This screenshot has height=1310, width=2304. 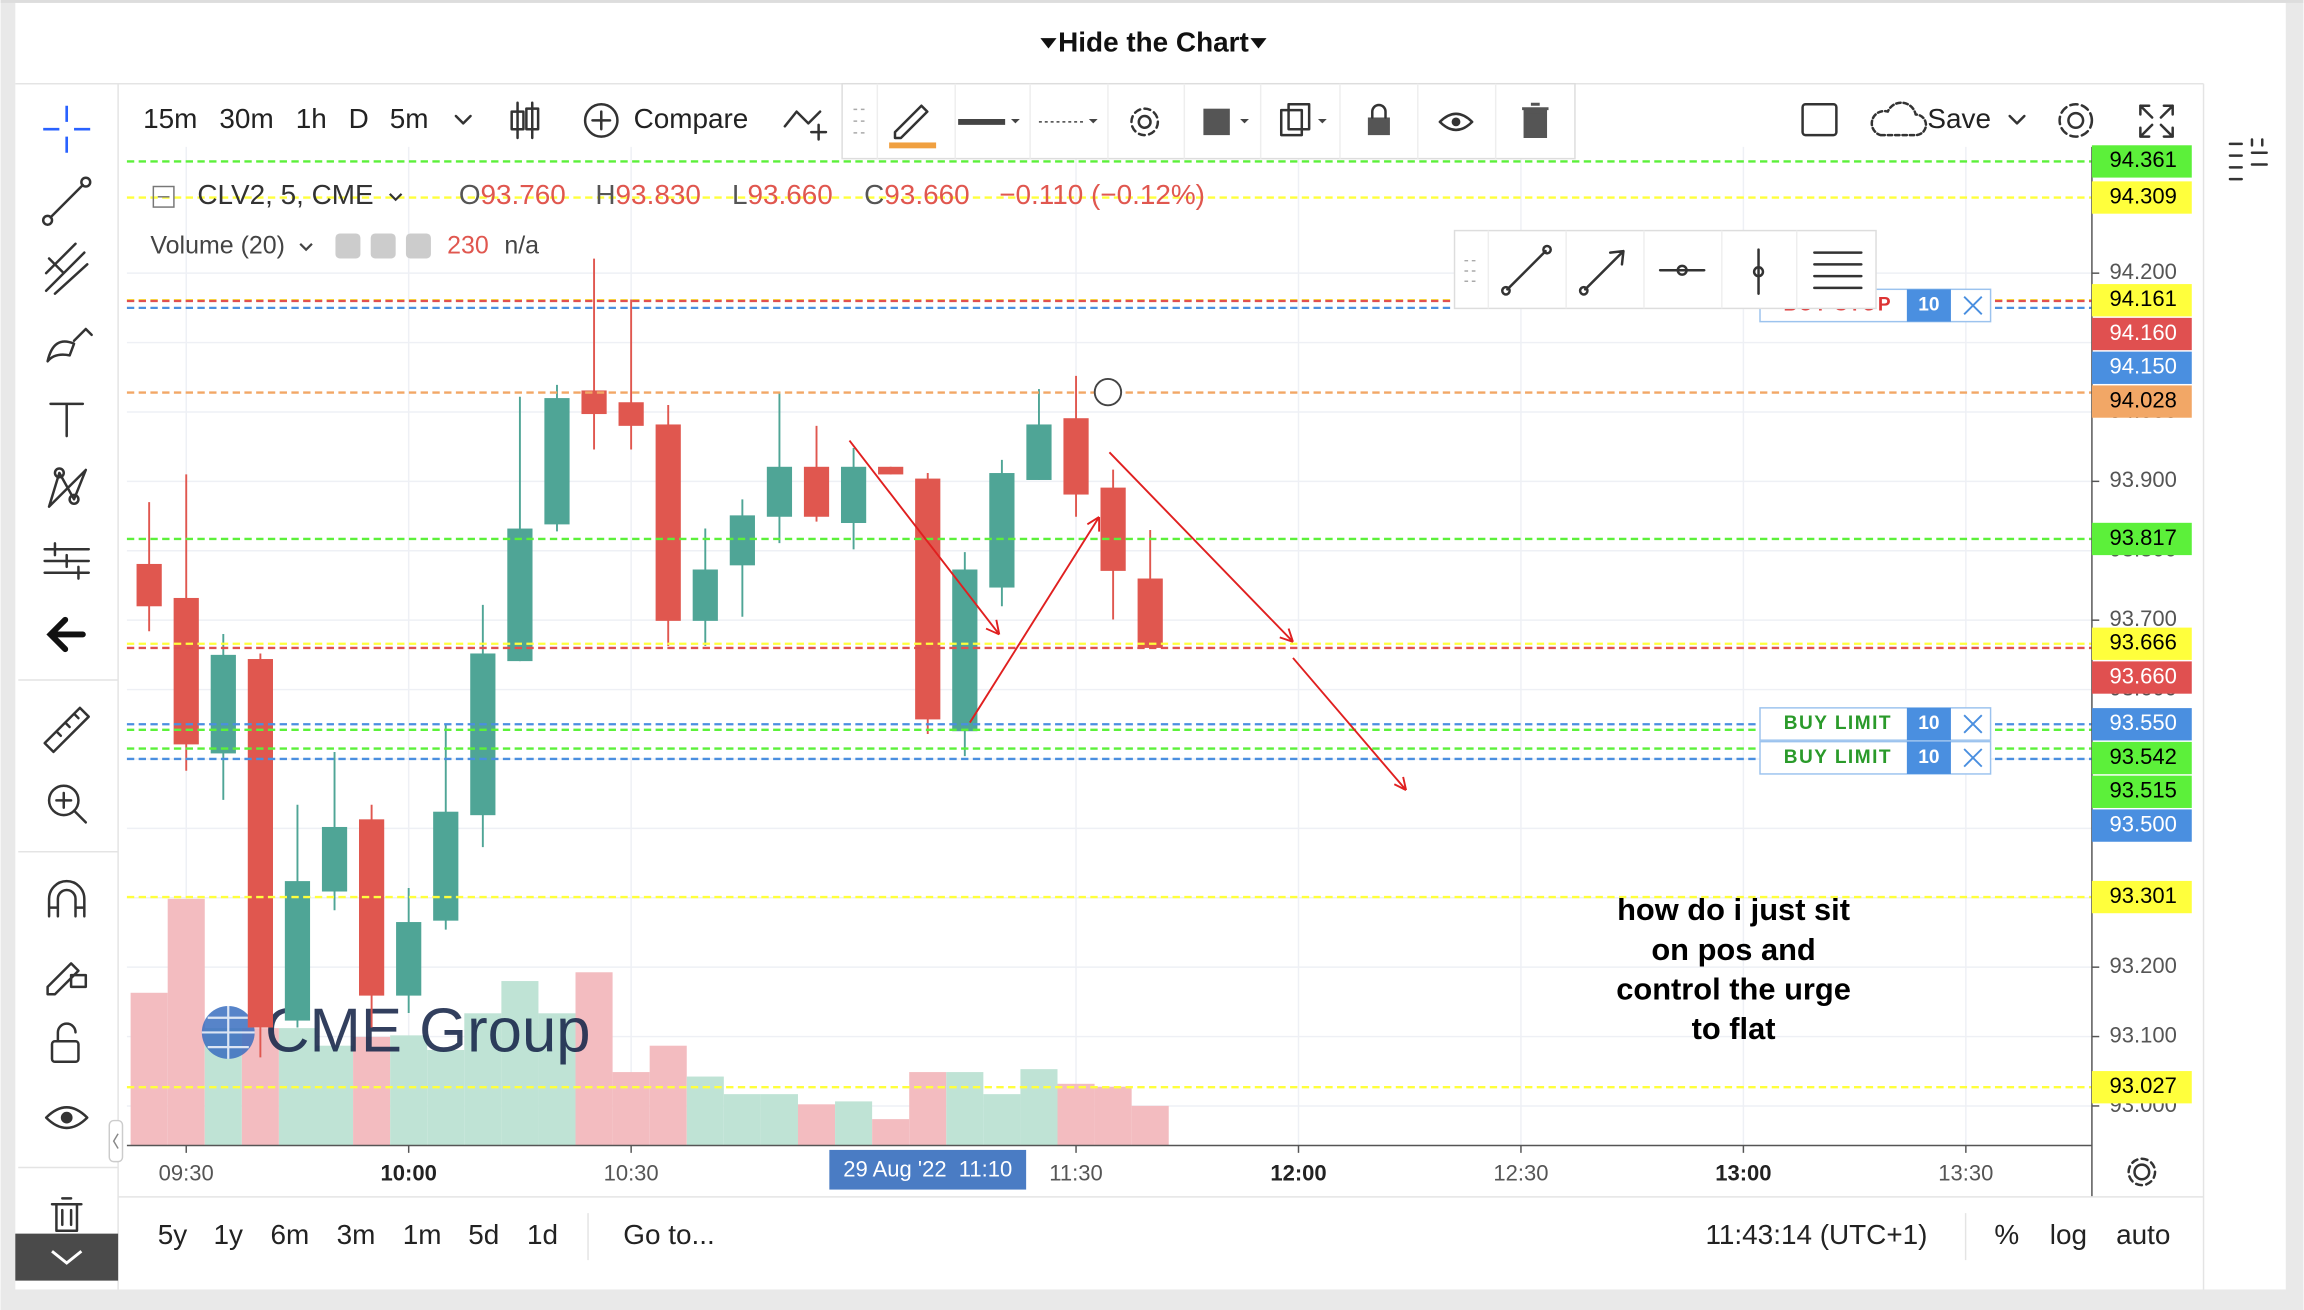 I want to click on compare-icon, so click(x=601, y=120).